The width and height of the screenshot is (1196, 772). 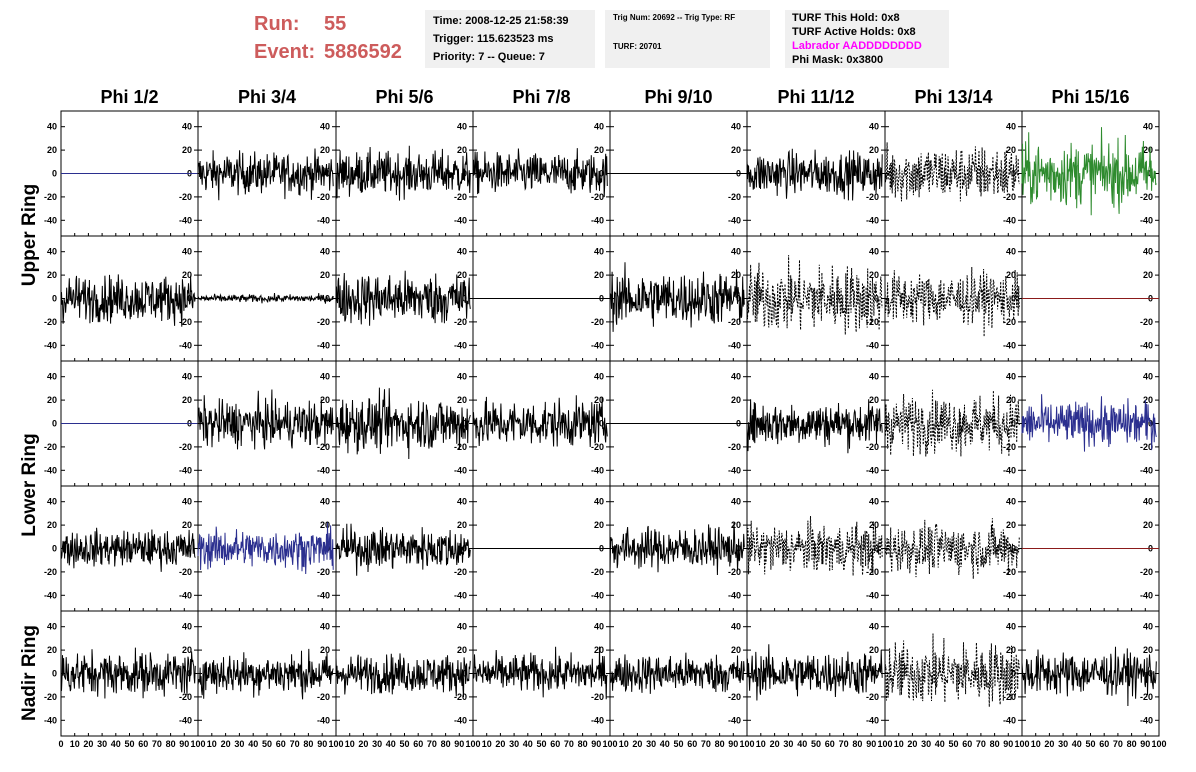 I want to click on x-tick-label: 0, so click(x=60, y=744).